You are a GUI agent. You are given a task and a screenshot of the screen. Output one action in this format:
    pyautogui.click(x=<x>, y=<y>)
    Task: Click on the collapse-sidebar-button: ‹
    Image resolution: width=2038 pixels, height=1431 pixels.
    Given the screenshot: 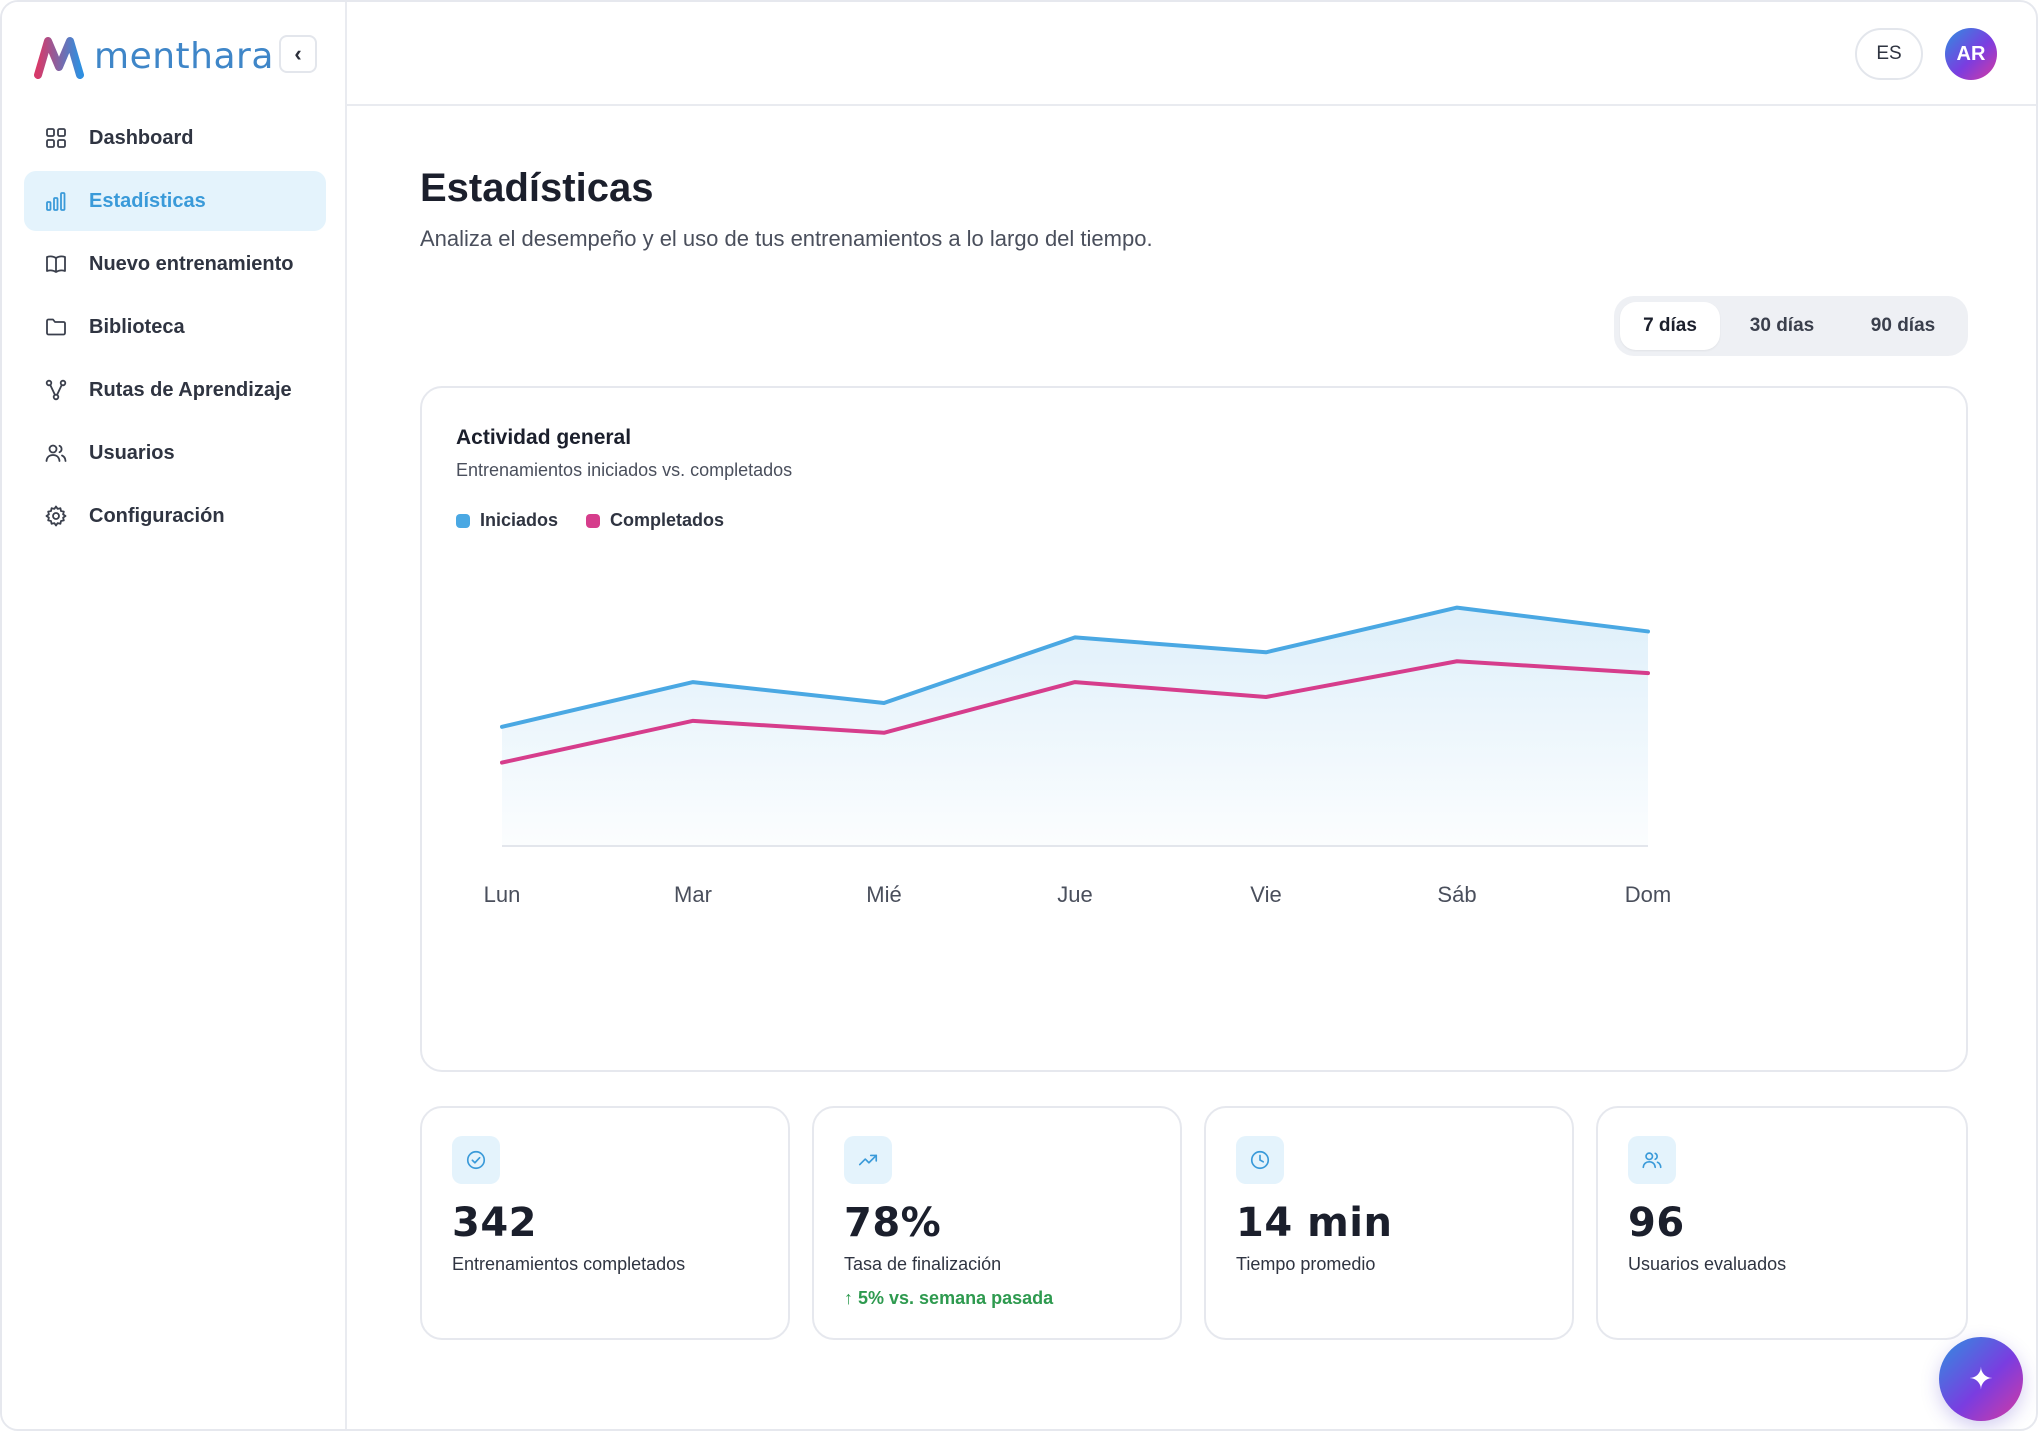 What is the action you would take?
    pyautogui.click(x=298, y=54)
    